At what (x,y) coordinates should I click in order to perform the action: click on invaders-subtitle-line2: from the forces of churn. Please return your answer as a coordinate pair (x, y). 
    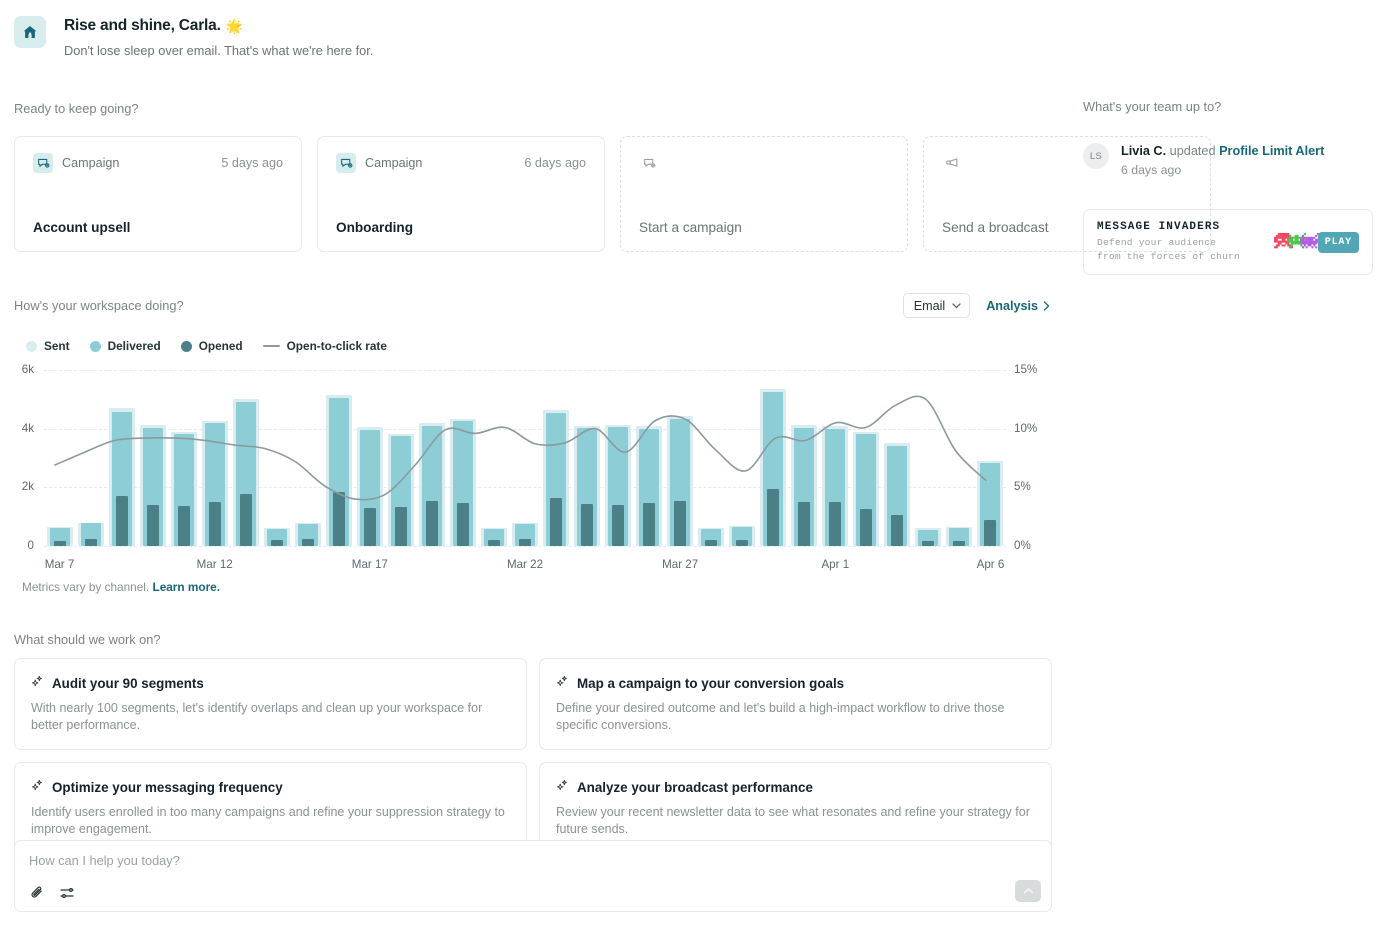
    Looking at the image, I should click on (1168, 256).